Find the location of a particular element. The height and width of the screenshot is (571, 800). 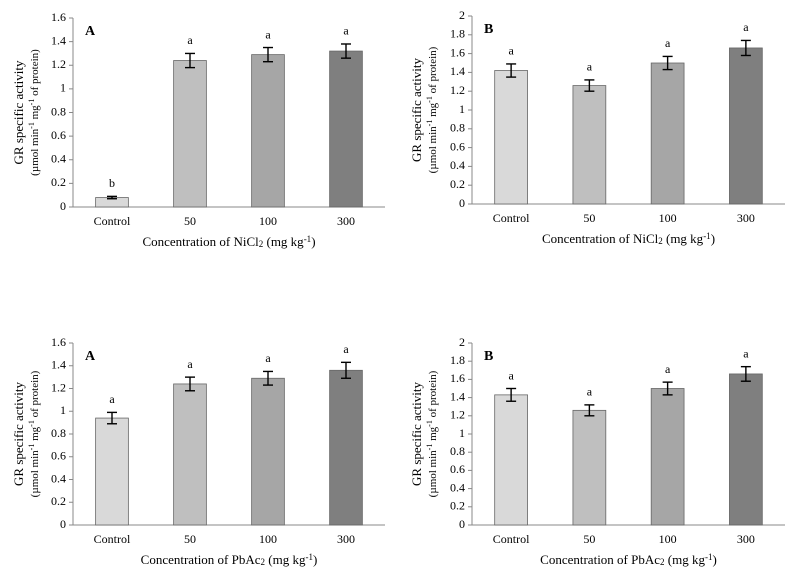

y-unit-part: of protein) is located at coordinates (35, 74).